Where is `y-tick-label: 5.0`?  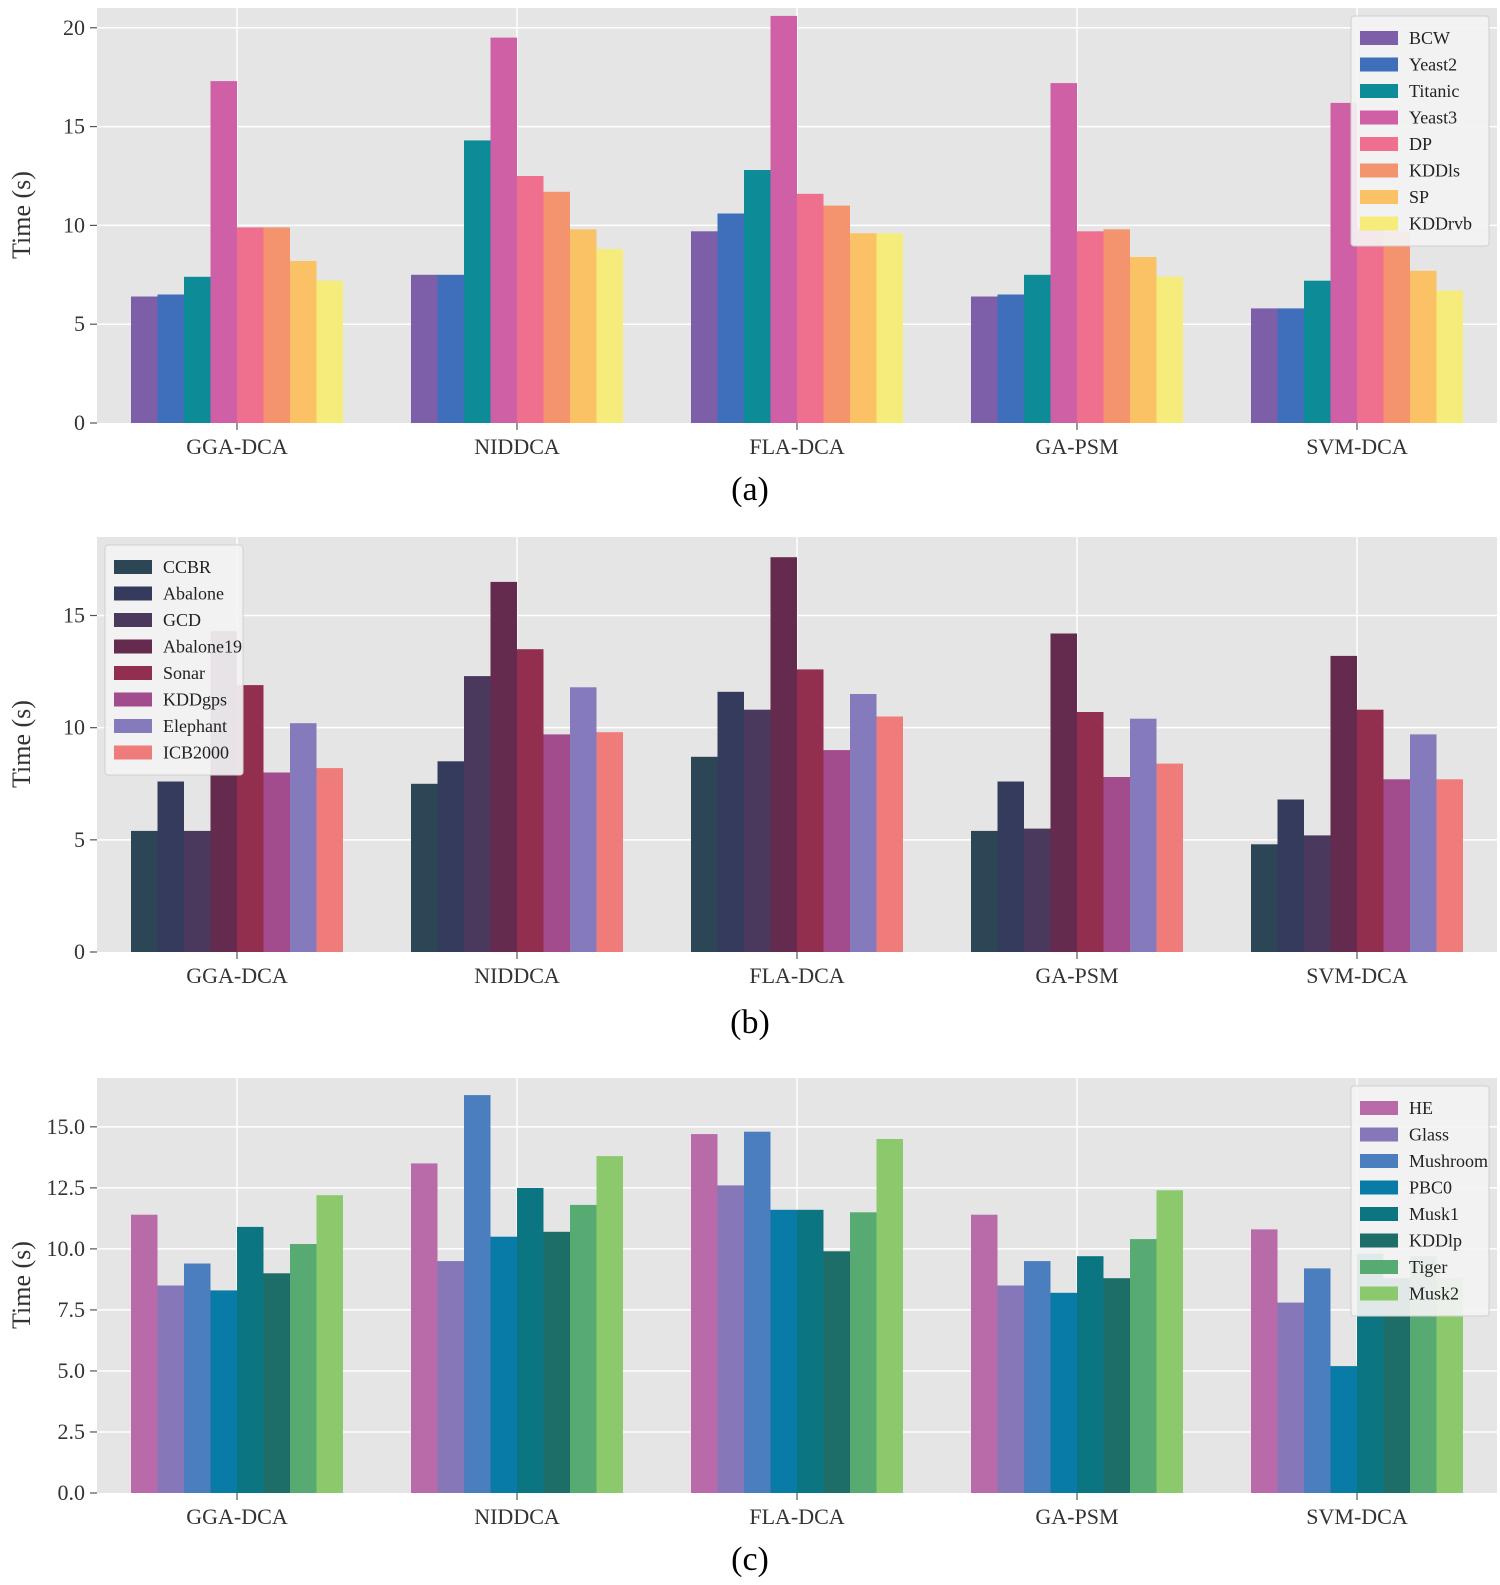
y-tick-label: 5.0 is located at coordinates (72, 1370).